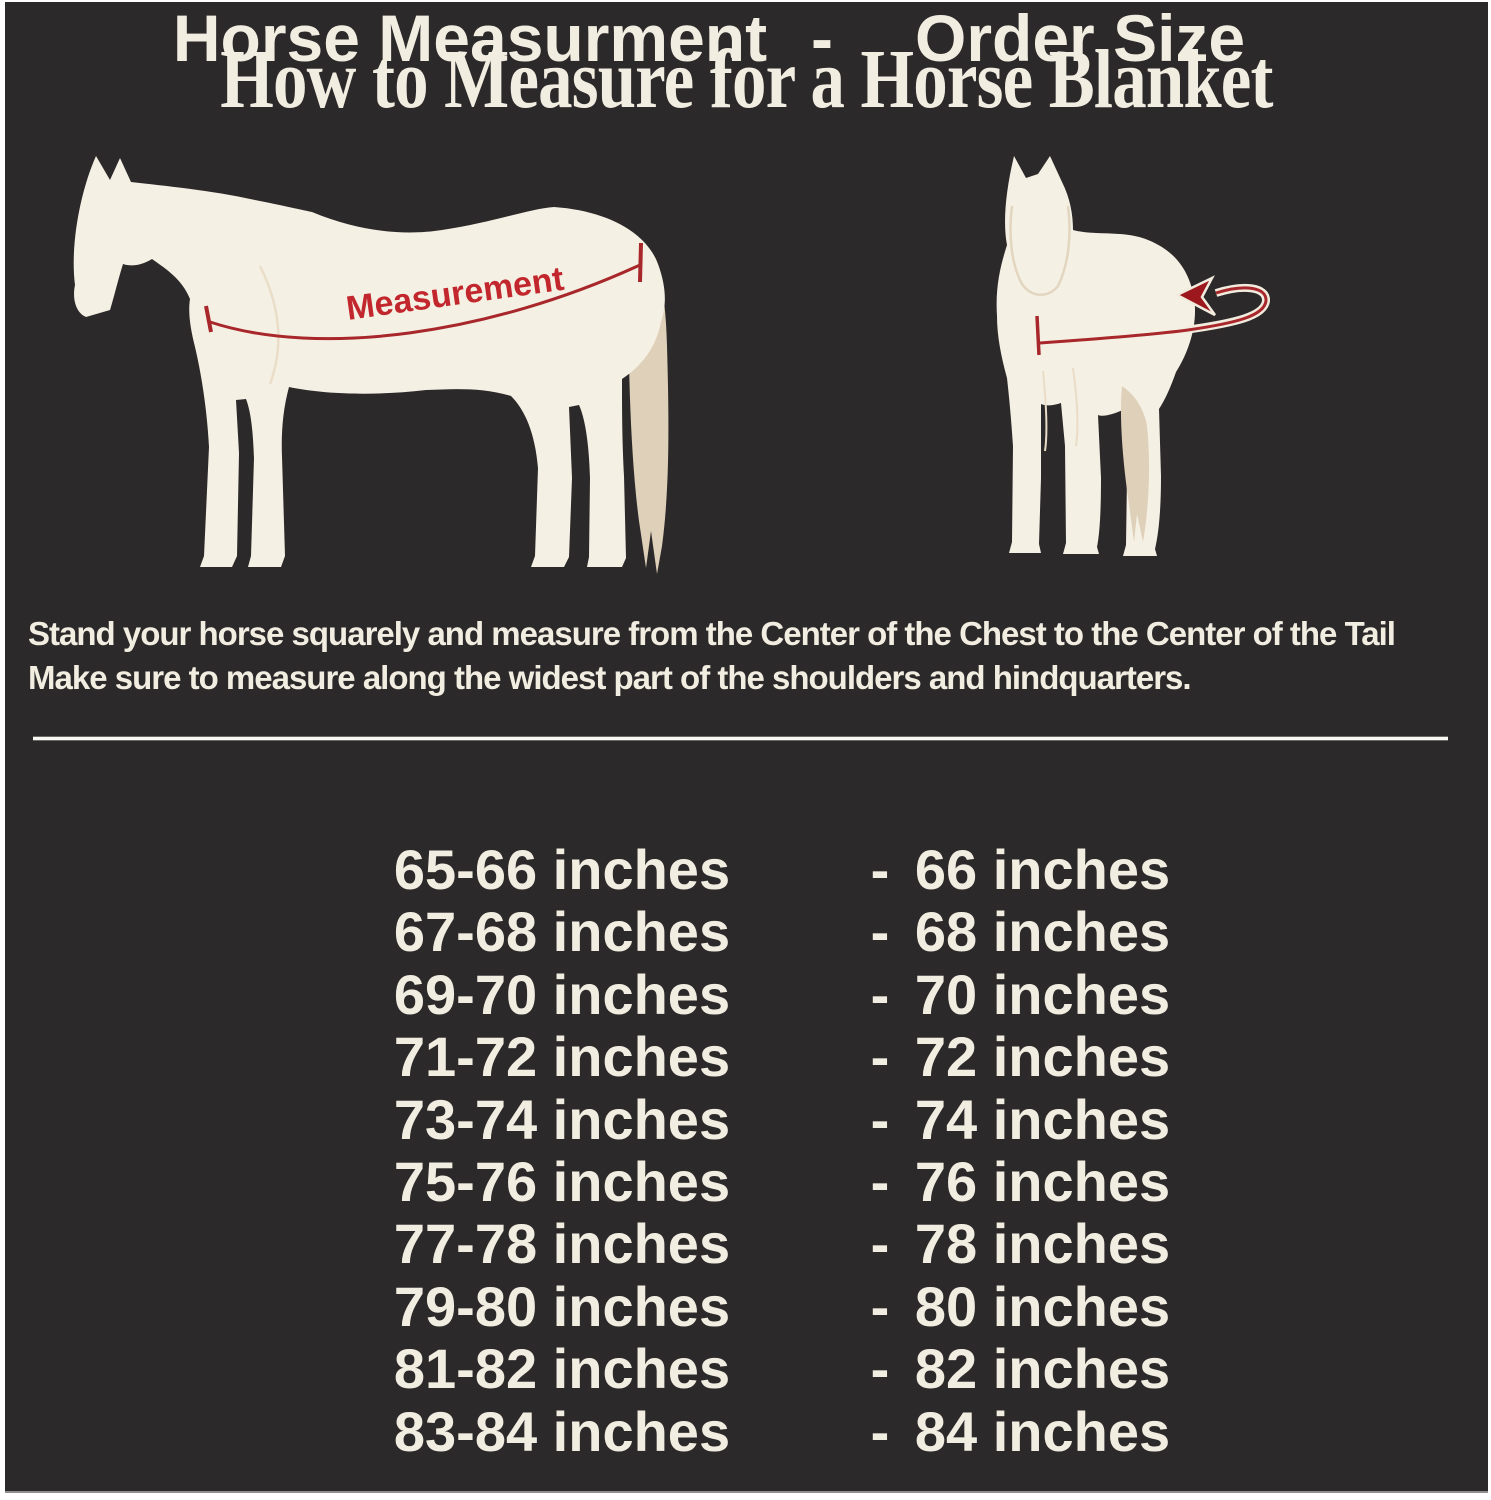 This screenshot has height=1500, width=1491. What do you see at coordinates (746, 1181) in the screenshot?
I see `size-chart-row: 75-76 inches - 76 inches` at bounding box center [746, 1181].